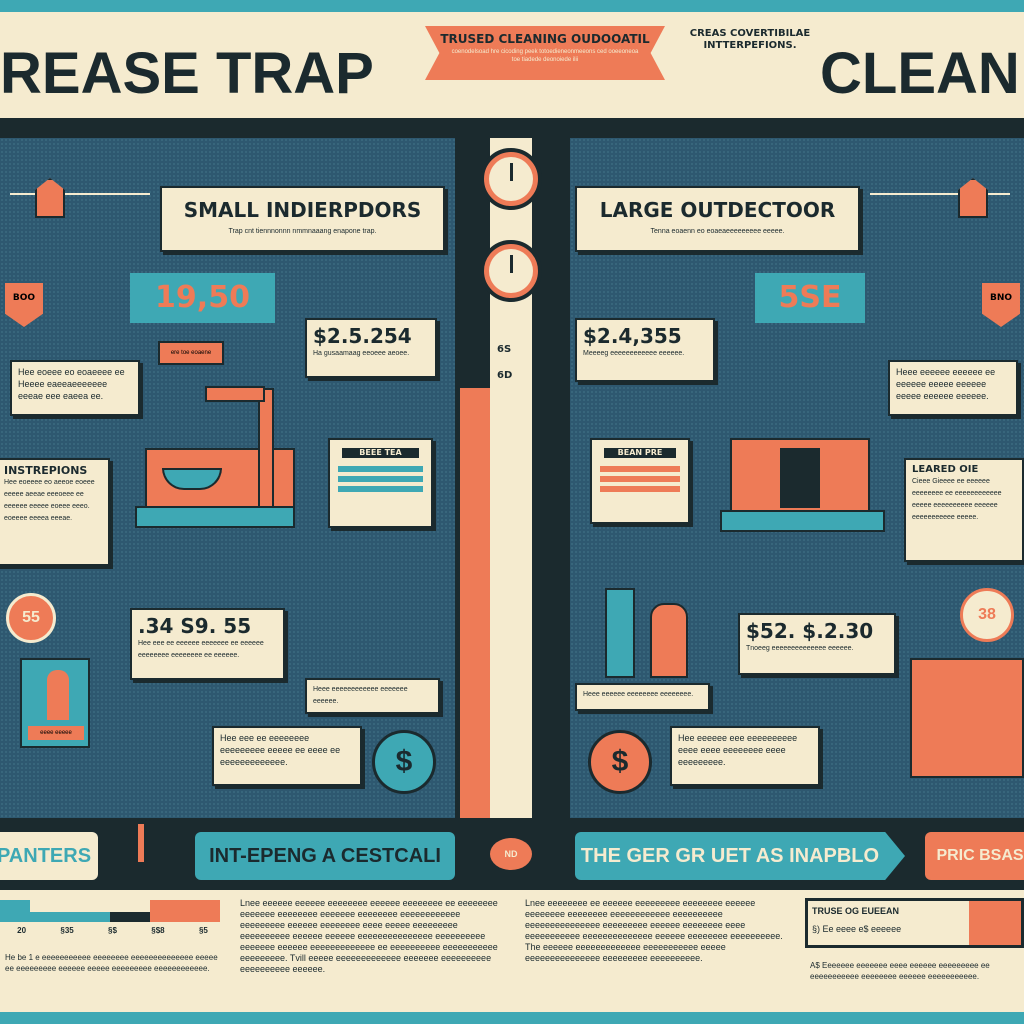  What do you see at coordinates (380, 483) in the screenshot?
I see `grease-trap-card: BEEE TEA` at bounding box center [380, 483].